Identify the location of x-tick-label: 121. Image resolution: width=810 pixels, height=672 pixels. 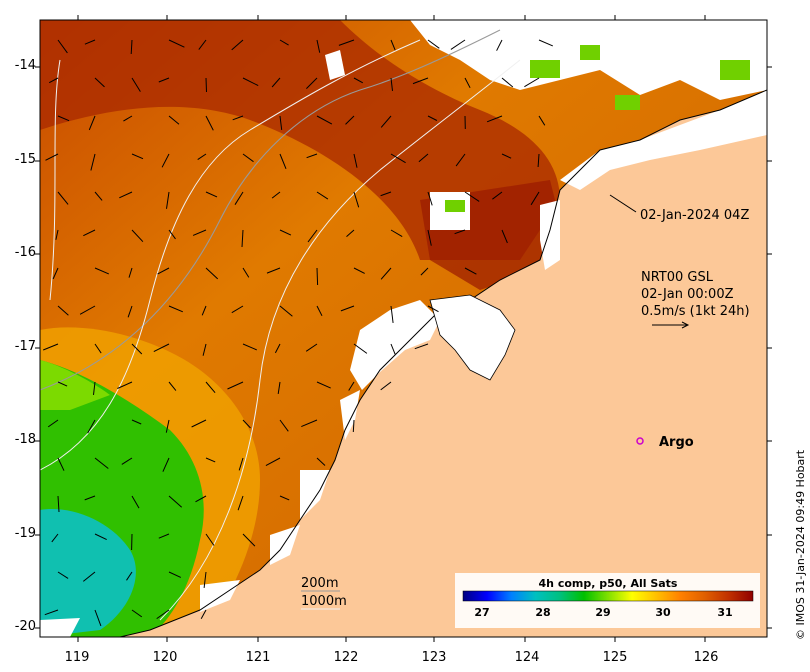
(258, 657).